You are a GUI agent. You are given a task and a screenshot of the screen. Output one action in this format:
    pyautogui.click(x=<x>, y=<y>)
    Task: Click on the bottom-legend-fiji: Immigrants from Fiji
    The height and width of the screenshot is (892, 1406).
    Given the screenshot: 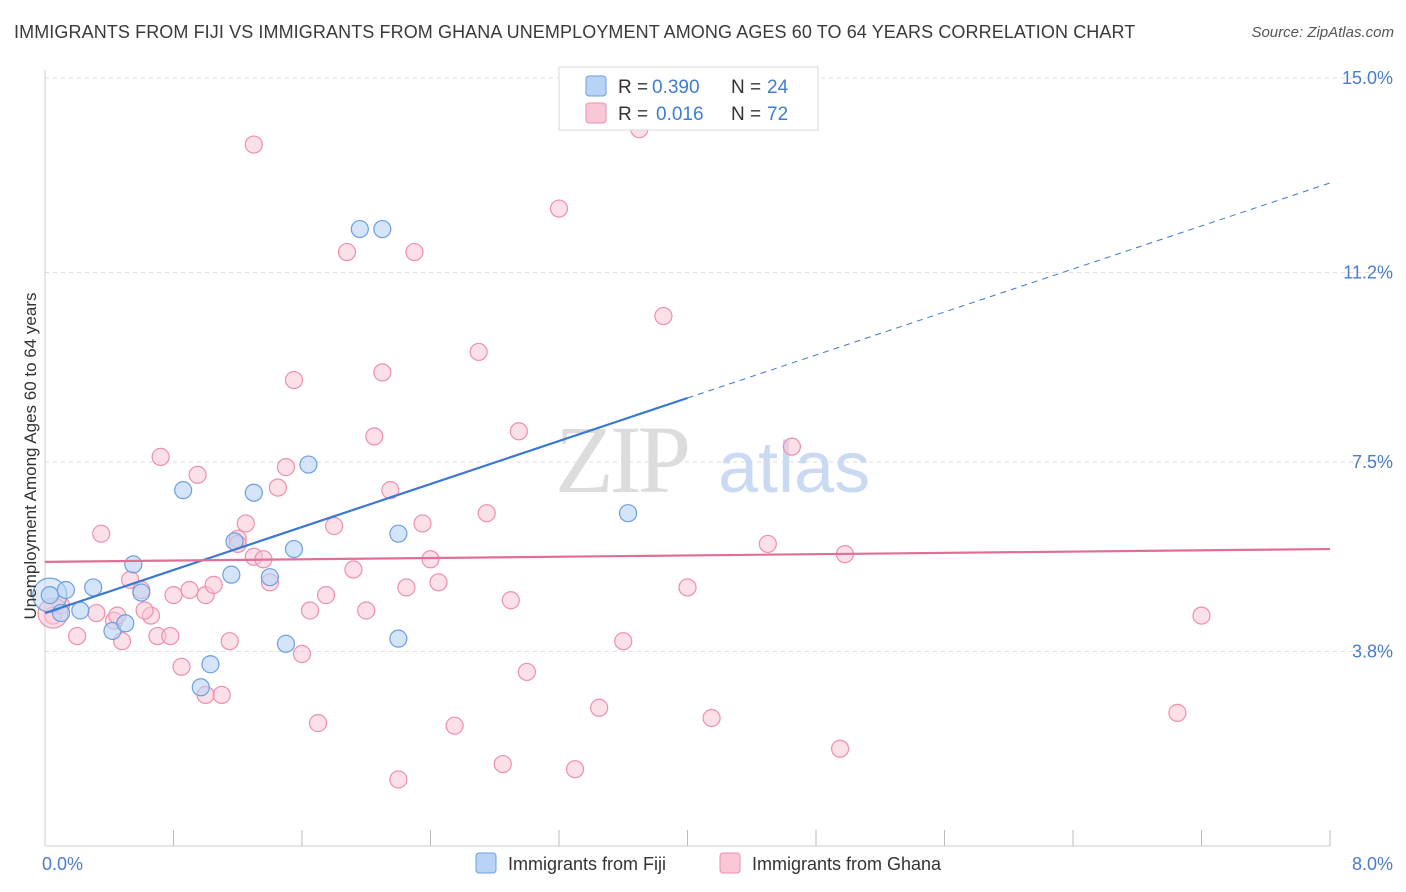 What is the action you would take?
    pyautogui.click(x=587, y=864)
    